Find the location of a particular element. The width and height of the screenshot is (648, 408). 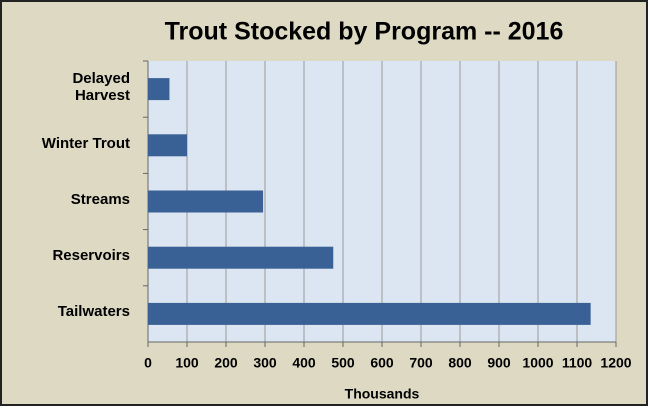

x-axis-label: Thousands is located at coordinates (382, 394).